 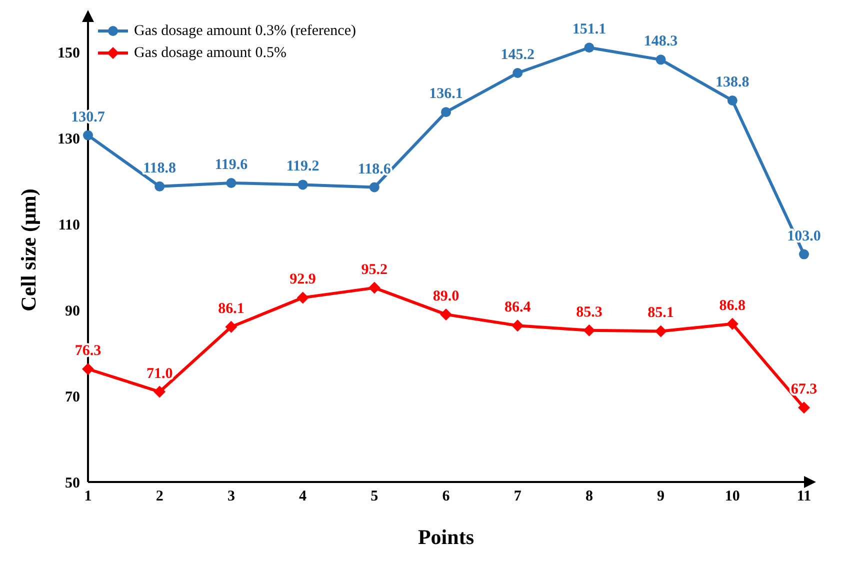 What do you see at coordinates (661, 313) in the screenshot?
I see `data-label: 85.1` at bounding box center [661, 313].